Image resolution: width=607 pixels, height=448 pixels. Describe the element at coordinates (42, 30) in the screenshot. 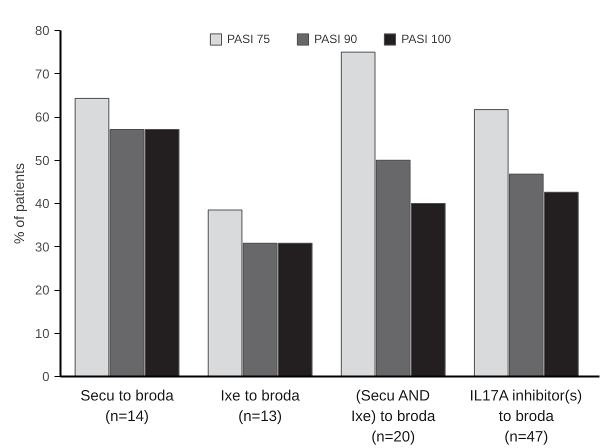

I see `y-tick-label: 80` at that location.